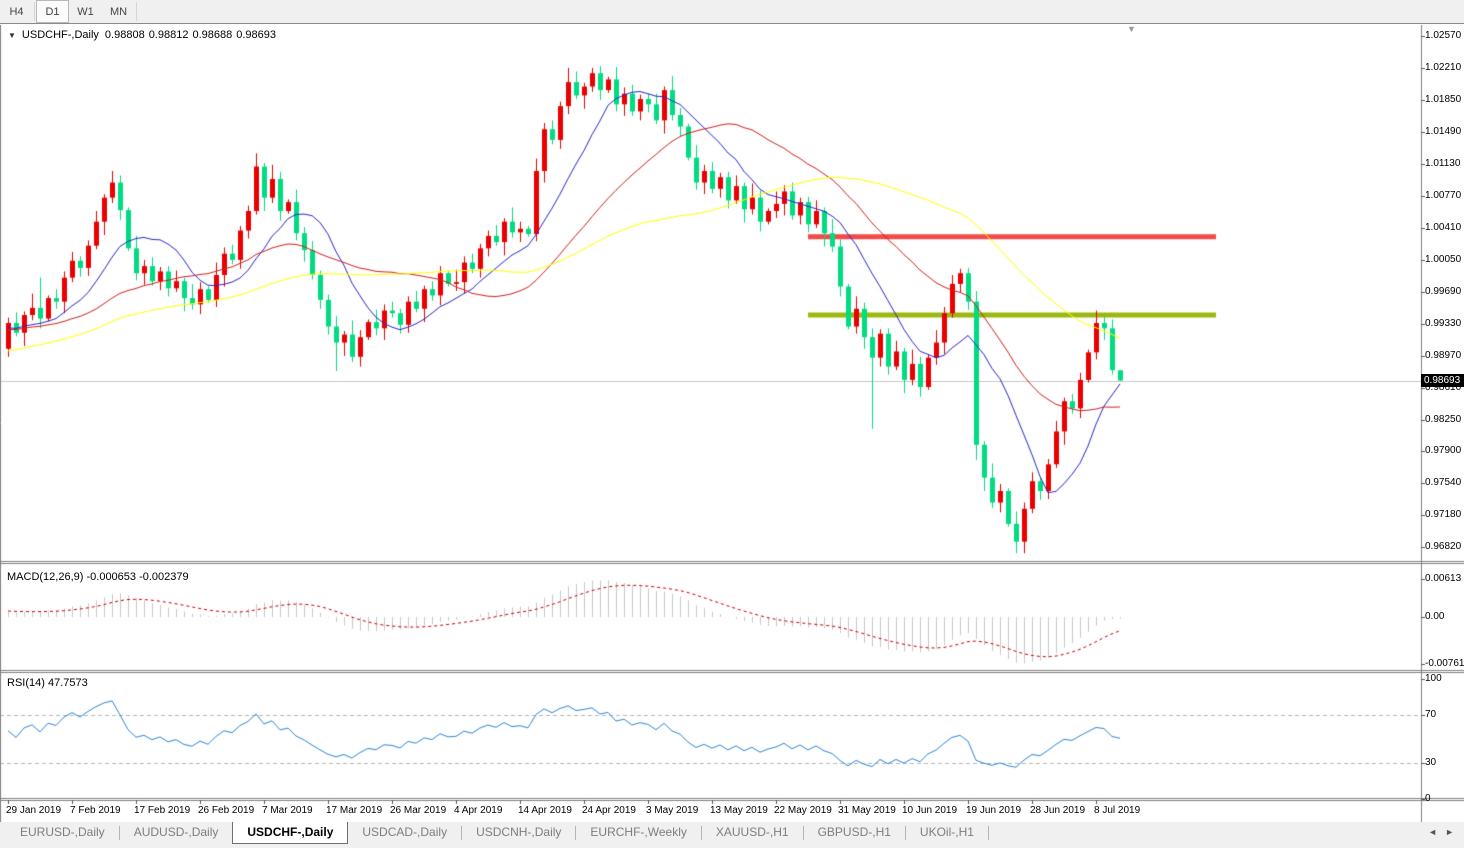 The width and height of the screenshot is (1464, 848). I want to click on macd-axis-tick: 0.00613, so click(1443, 578).